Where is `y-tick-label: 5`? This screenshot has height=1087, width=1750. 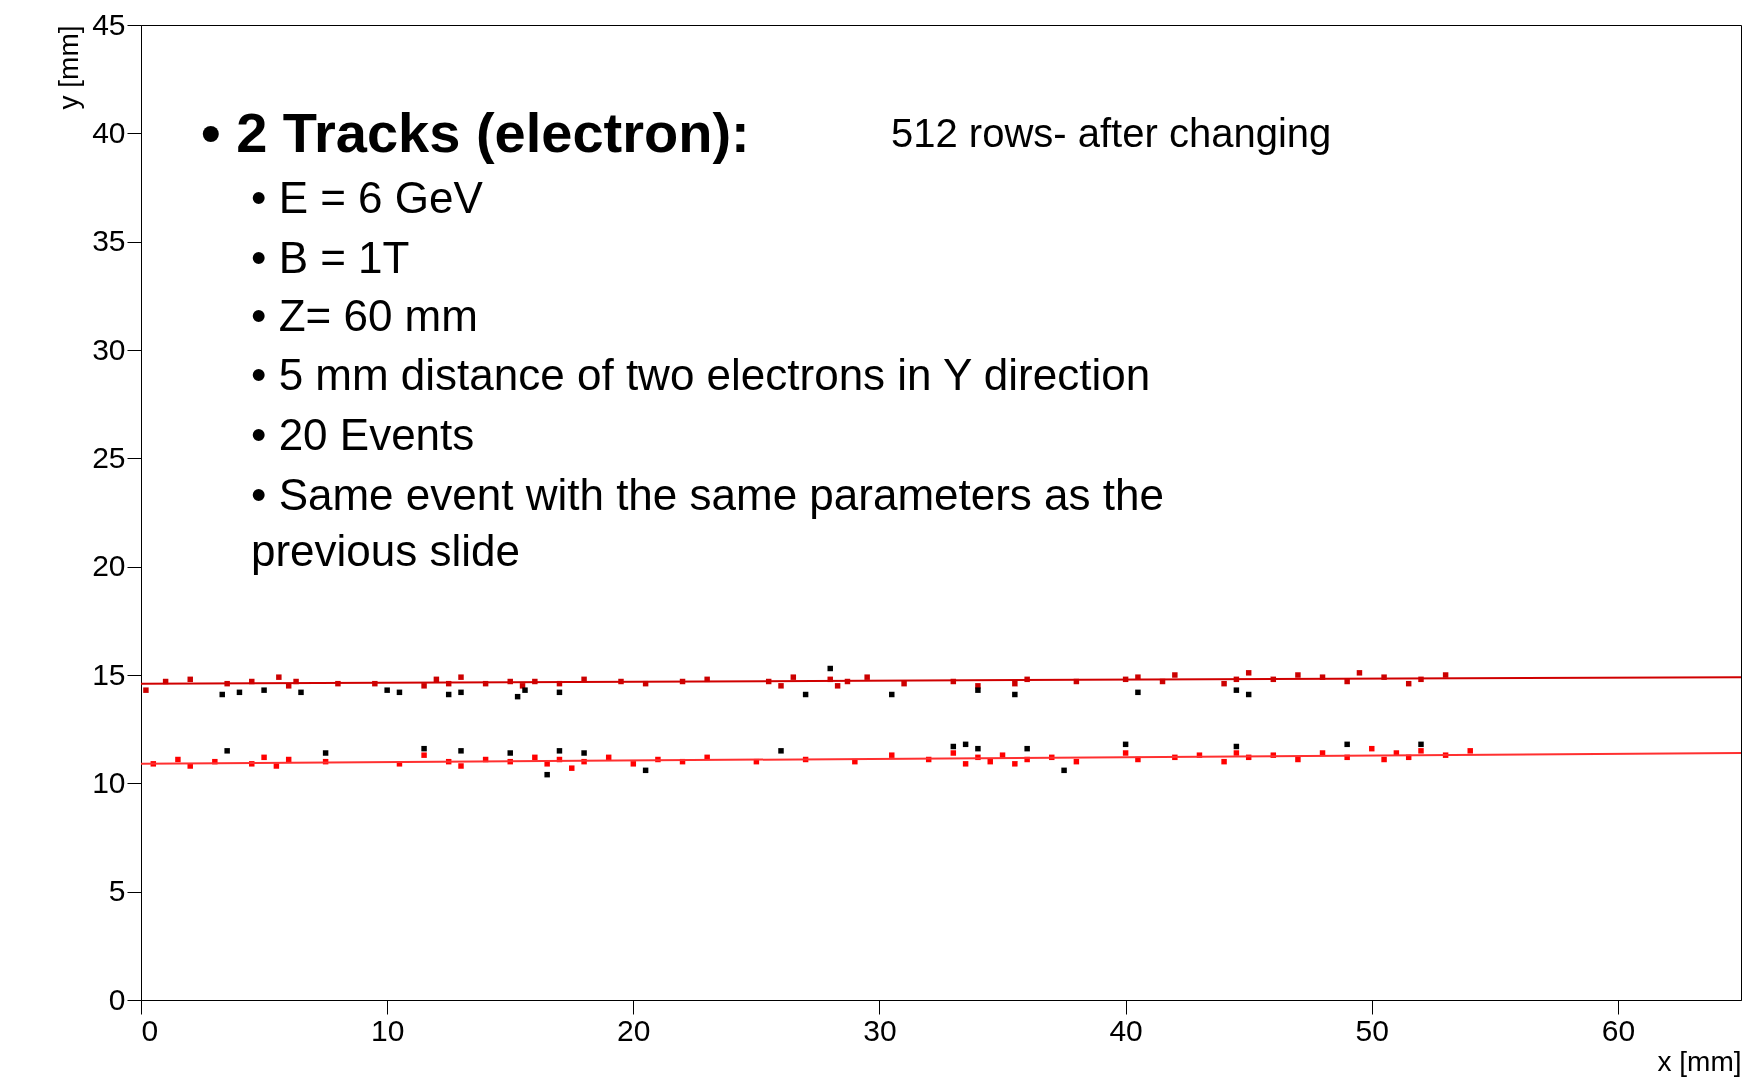
y-tick-label: 5 is located at coordinates (117, 891).